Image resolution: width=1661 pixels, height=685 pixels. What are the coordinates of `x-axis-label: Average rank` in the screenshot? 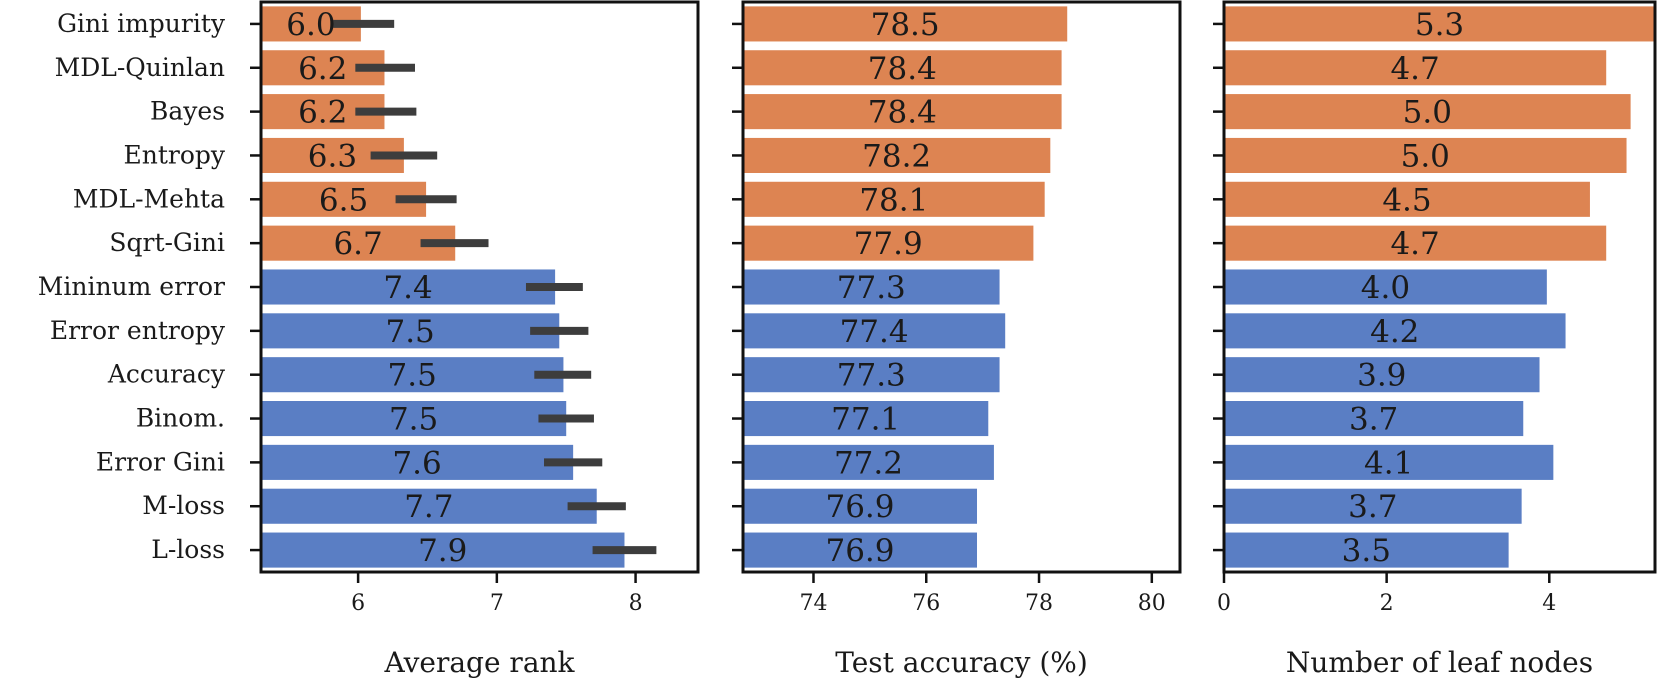 It's located at (479, 662).